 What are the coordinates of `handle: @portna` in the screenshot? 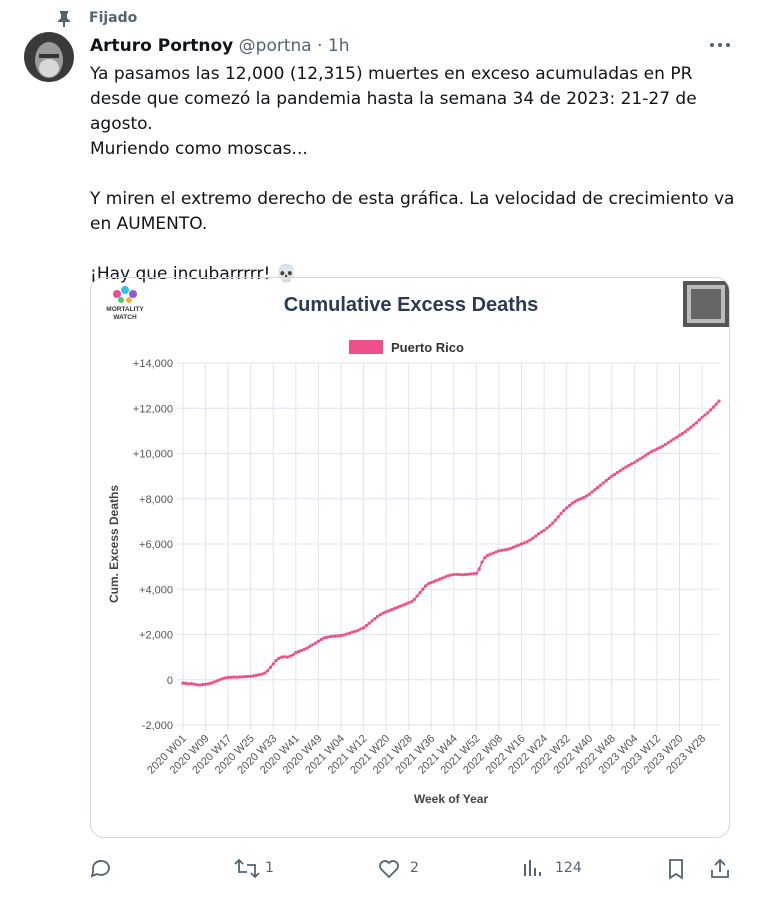 It's located at (275, 46).